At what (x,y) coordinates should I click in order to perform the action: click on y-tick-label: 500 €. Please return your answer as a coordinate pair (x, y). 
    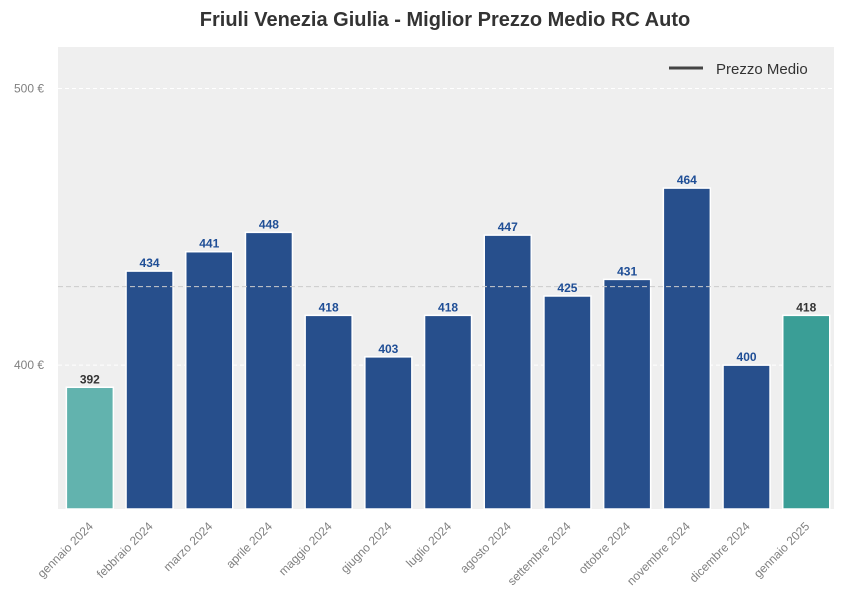
    Looking at the image, I should click on (29, 88).